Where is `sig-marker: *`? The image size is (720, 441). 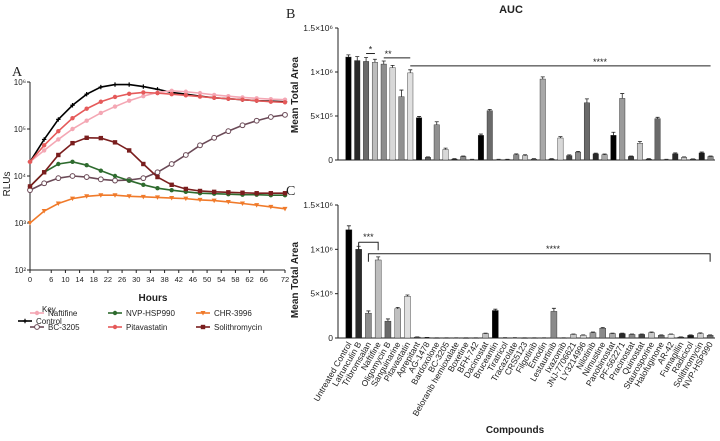 sig-marker: * is located at coordinates (371, 50).